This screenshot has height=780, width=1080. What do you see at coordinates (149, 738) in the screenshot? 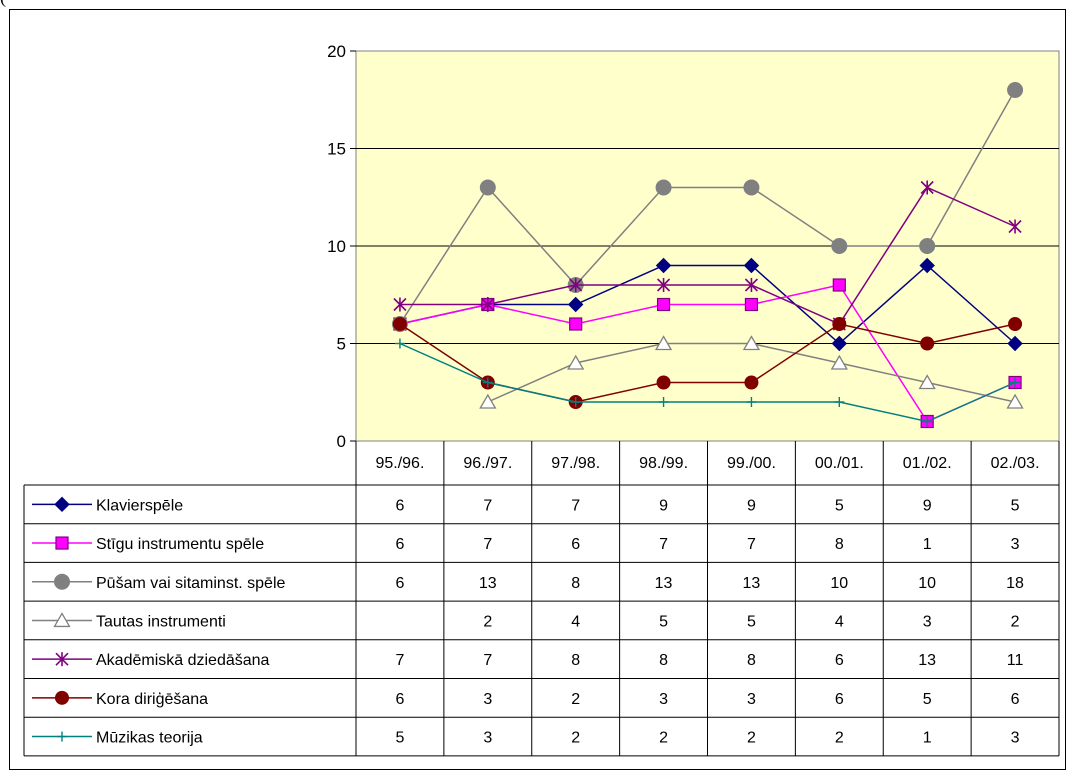
I see `legend-label: Mūzikas teorija` at bounding box center [149, 738].